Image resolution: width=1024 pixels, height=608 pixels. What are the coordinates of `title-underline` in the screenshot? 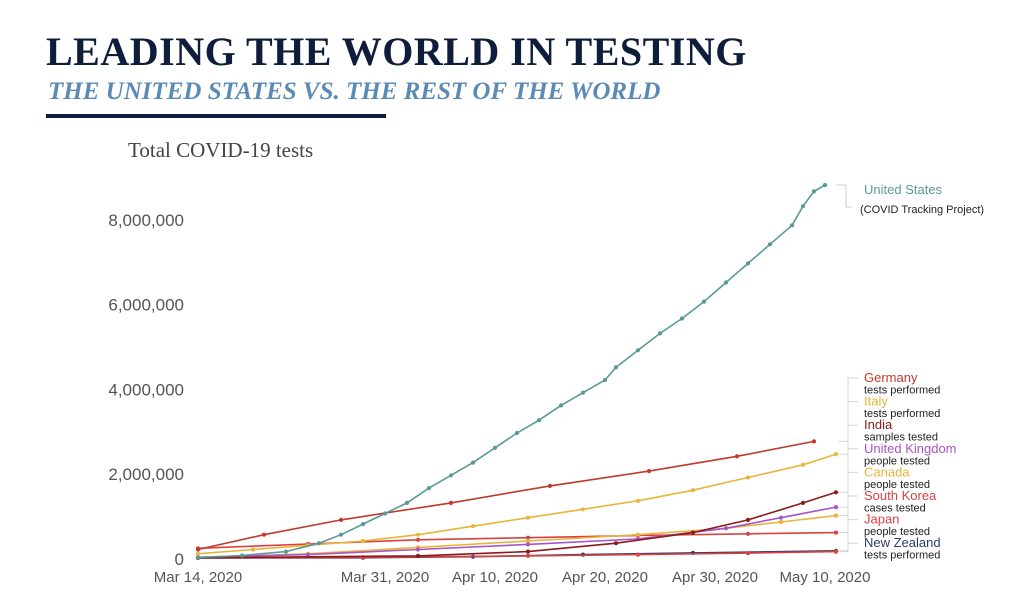 It's located at (216, 116).